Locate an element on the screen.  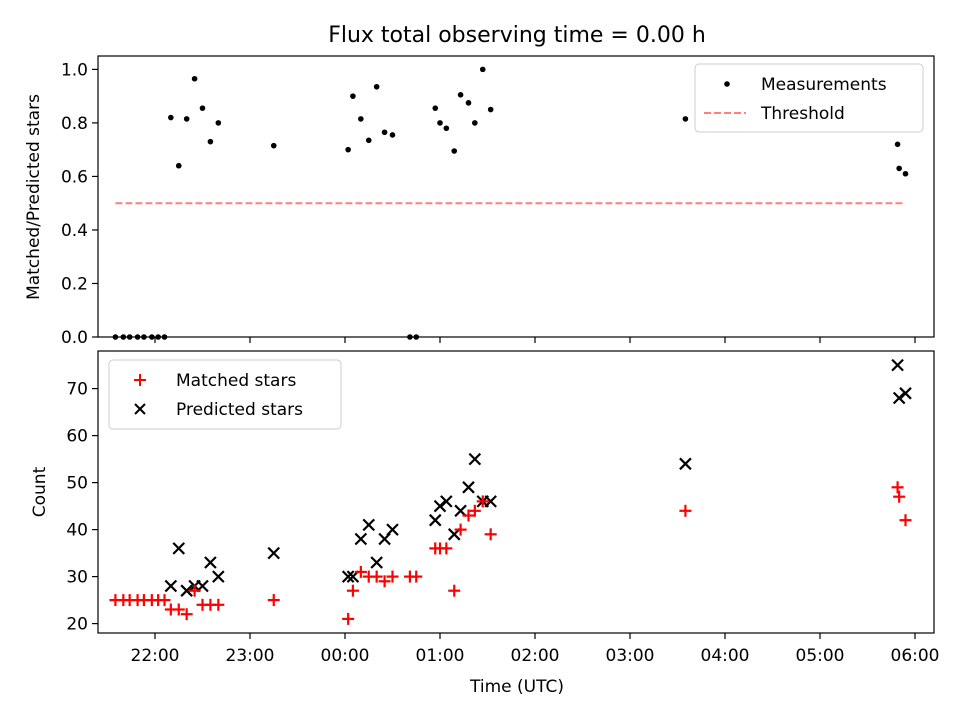
count-y-tick-label: 70 is located at coordinates (77, 390).